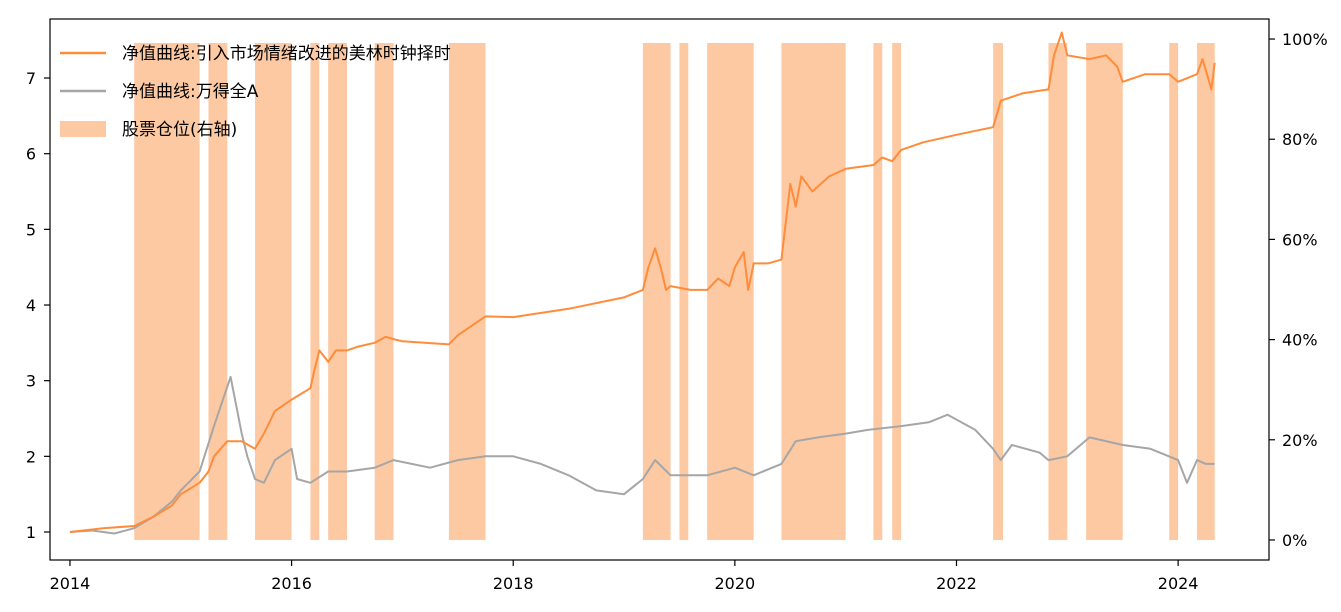  Describe the element at coordinates (31, 305) in the screenshot. I see `y-tick-label: 4` at that location.